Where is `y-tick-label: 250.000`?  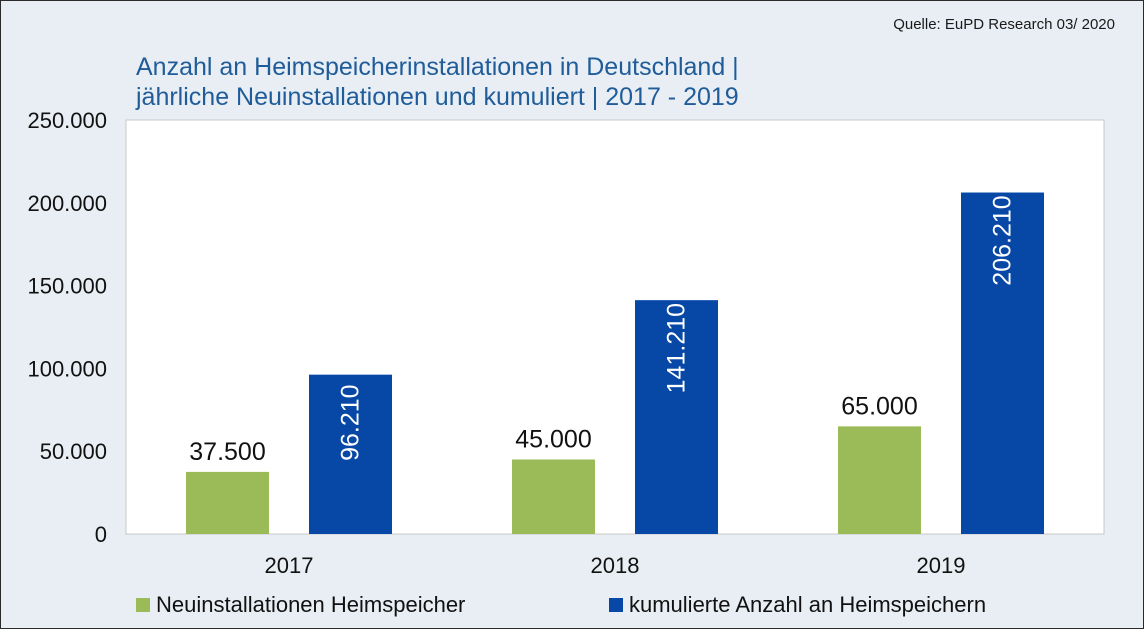
y-tick-label: 250.000 is located at coordinates (67, 120).